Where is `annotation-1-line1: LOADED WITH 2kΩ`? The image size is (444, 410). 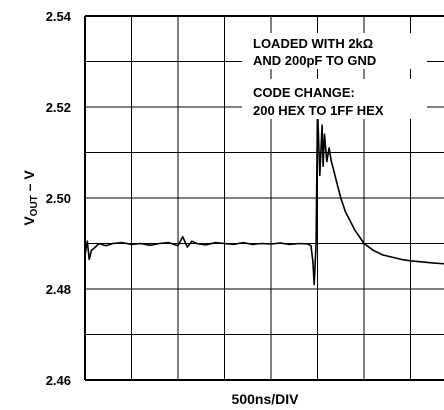
annotation-1-line1: LOADED WITH 2kΩ is located at coordinates (313, 43).